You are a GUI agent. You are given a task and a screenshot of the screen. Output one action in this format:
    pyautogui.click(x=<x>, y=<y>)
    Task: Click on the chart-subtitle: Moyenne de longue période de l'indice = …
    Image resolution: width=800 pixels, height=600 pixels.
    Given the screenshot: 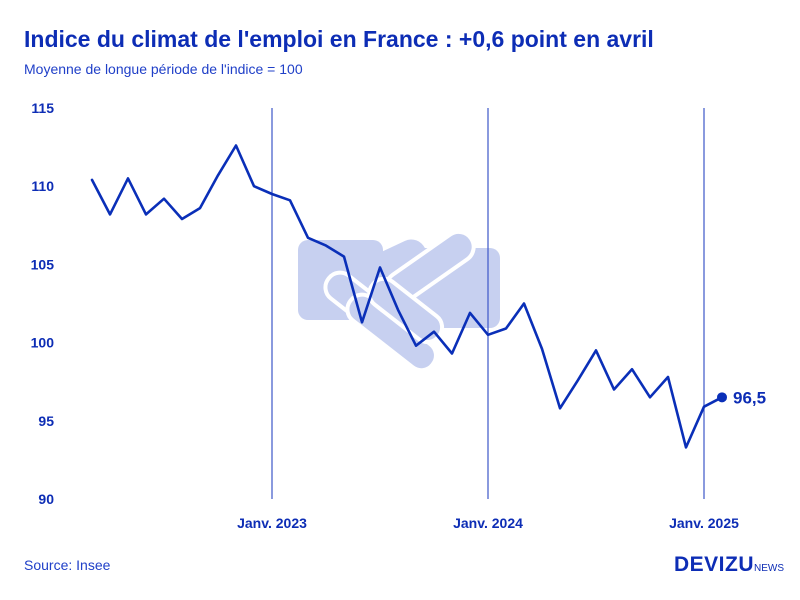 What is the action you would take?
    pyautogui.click(x=163, y=69)
    